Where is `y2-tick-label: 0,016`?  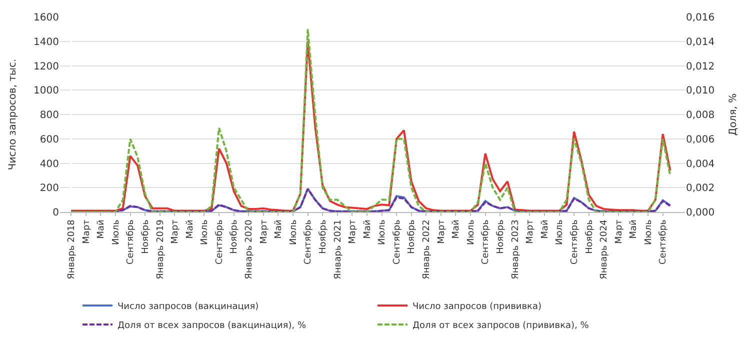 y2-tick-label: 0,016 is located at coordinates (700, 18).